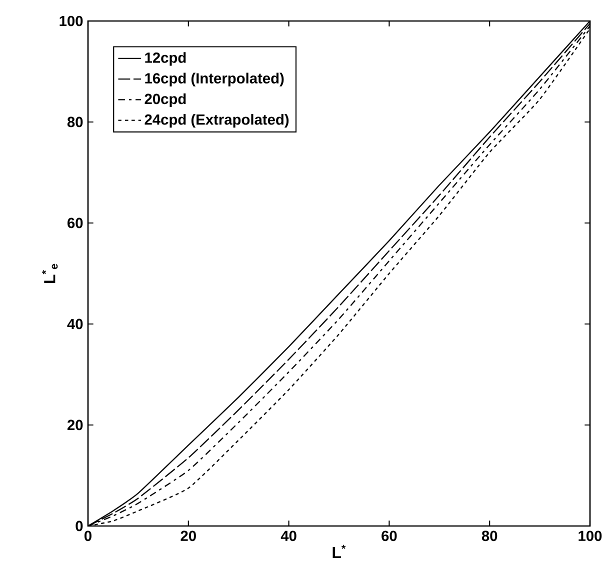 This screenshot has height=584, width=608. What do you see at coordinates (389, 536) in the screenshot?
I see `x-tick-label: 60` at bounding box center [389, 536].